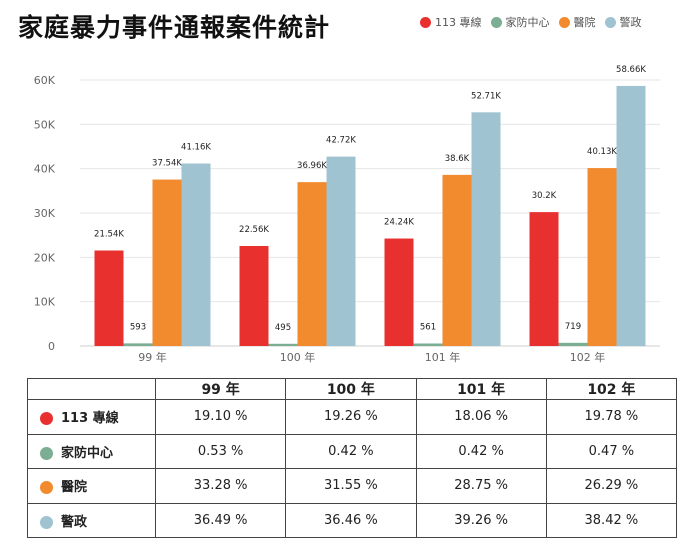  What do you see at coordinates (46, 453) in the screenshot?
I see `green-dot-icon` at bounding box center [46, 453].